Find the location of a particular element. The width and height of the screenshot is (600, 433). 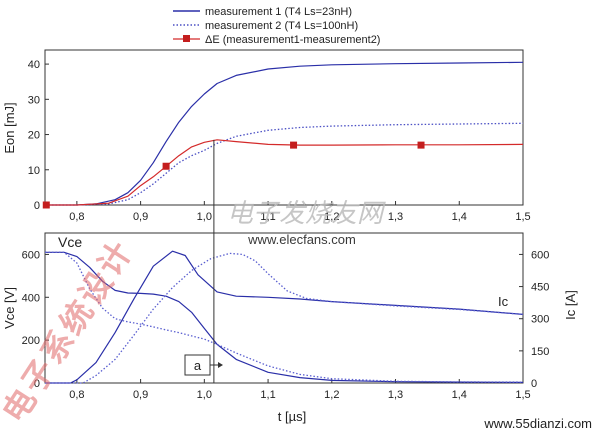

eon-y-tick-label: 0 is located at coordinates (37, 206).